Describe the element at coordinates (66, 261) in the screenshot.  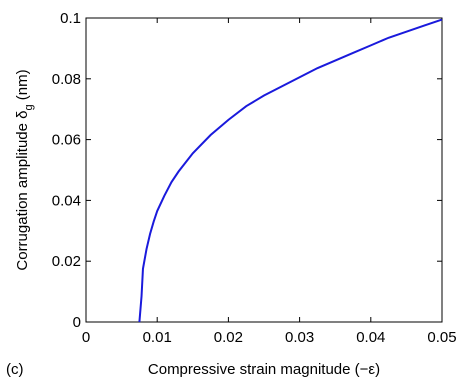
I see `y-tick-label: 0.02` at that location.